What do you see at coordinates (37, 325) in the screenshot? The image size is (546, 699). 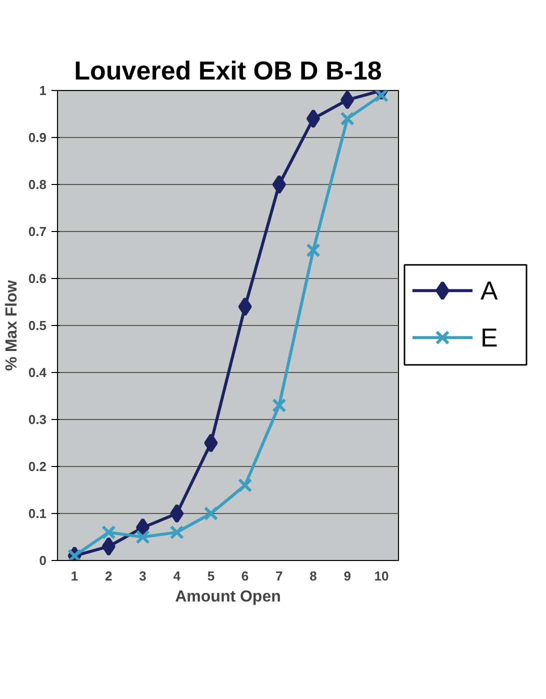 I see `y-tick-label: 0.5` at bounding box center [37, 325].